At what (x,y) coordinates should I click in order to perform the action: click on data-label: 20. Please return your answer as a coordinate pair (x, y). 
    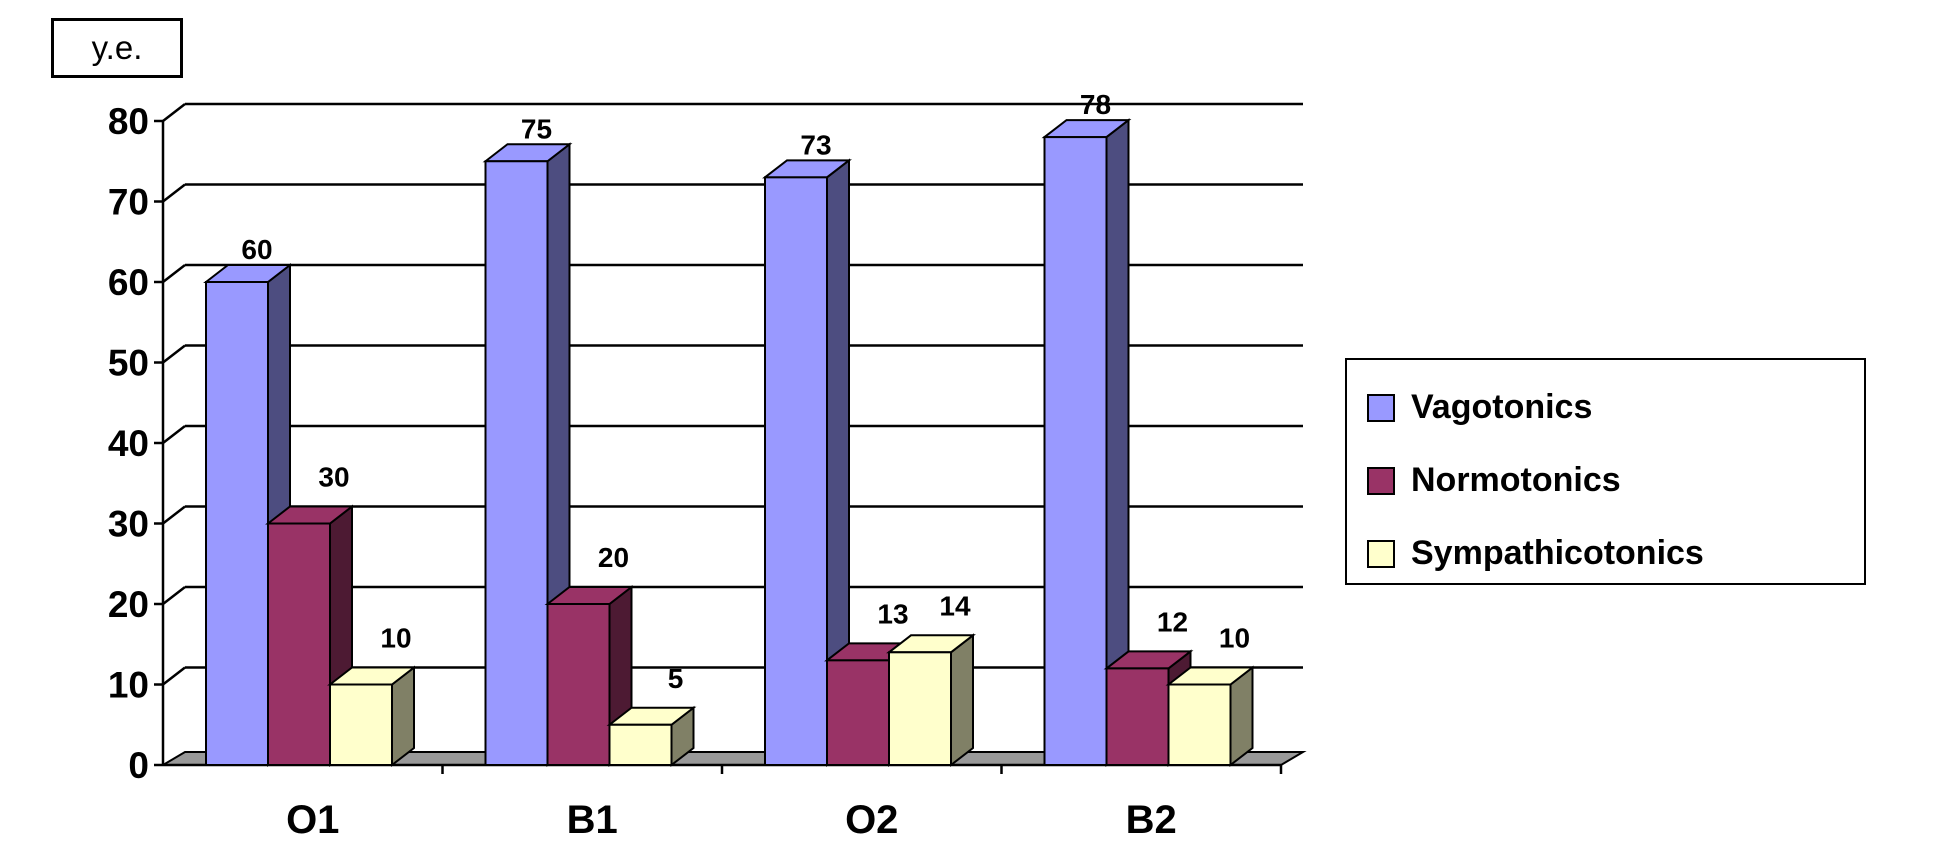
    Looking at the image, I should click on (613, 557).